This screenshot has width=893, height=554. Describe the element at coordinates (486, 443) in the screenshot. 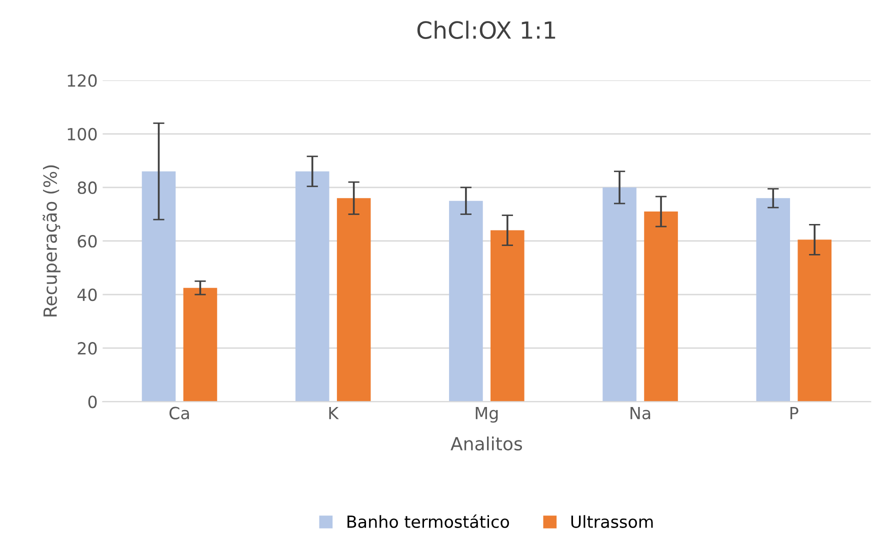

I see `x-axis-title: Analitos` at that location.